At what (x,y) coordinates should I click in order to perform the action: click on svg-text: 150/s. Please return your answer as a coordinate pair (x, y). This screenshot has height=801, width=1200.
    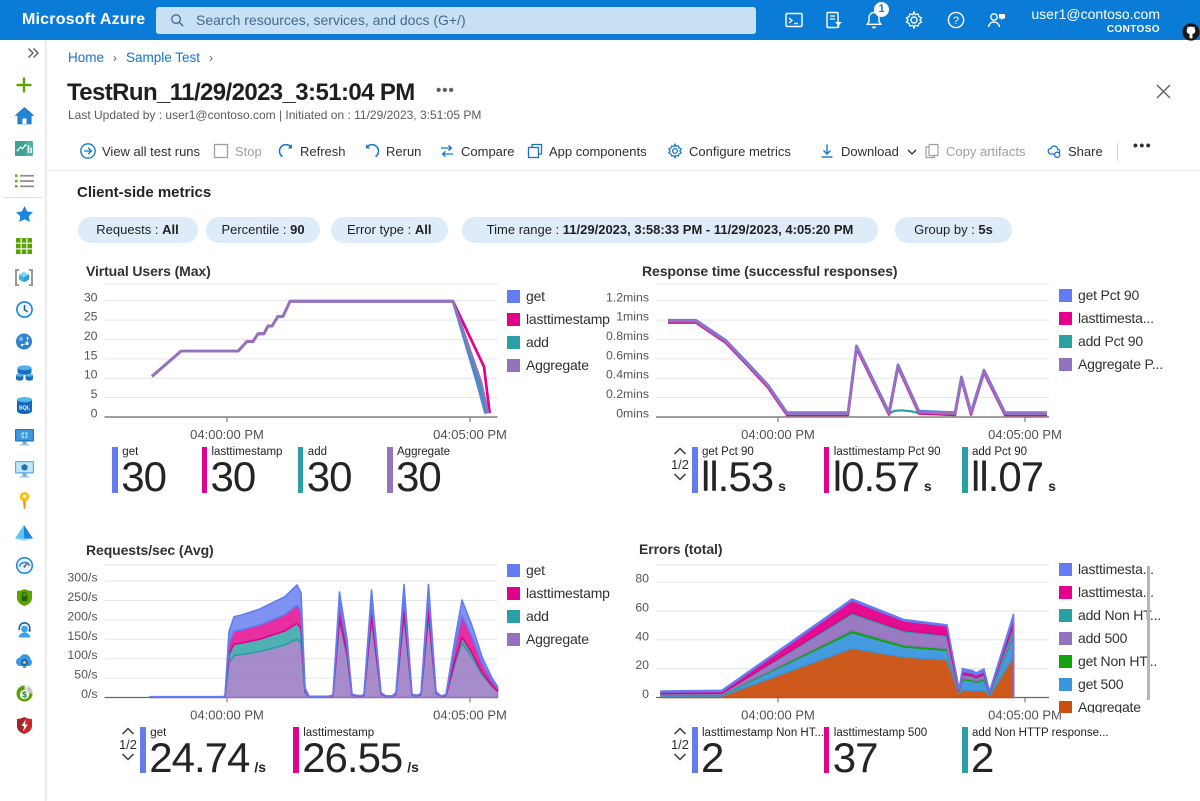
    Looking at the image, I should click on (82, 636).